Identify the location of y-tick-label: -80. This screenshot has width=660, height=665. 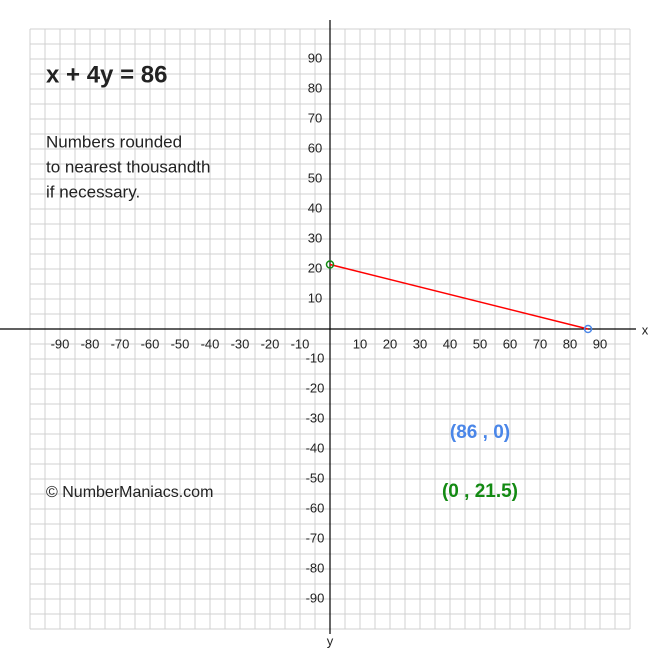
(315, 567).